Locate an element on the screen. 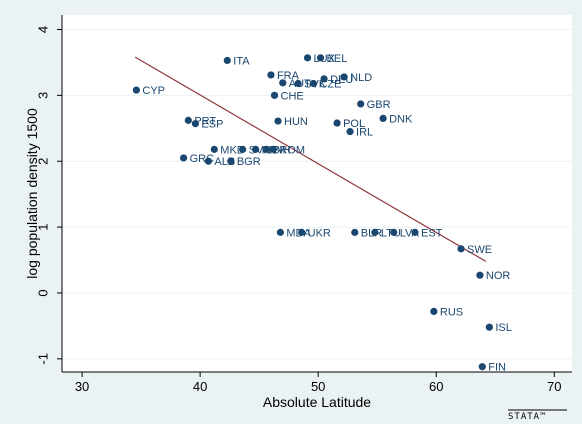 This screenshot has width=582, height=424. data-label-nor: NOR is located at coordinates (498, 276).